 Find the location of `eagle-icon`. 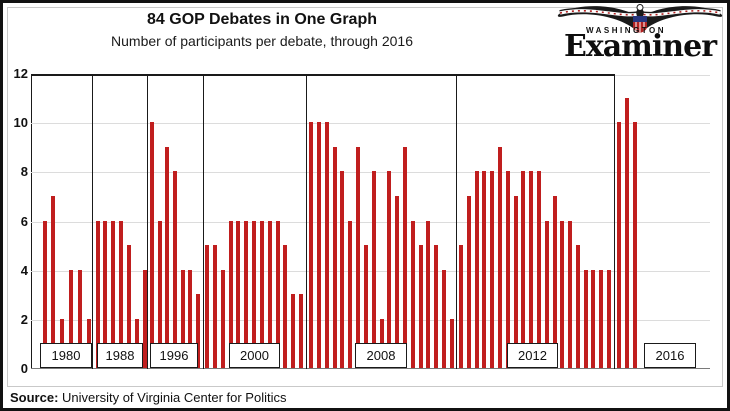

eagle-icon is located at coordinates (640, 18).